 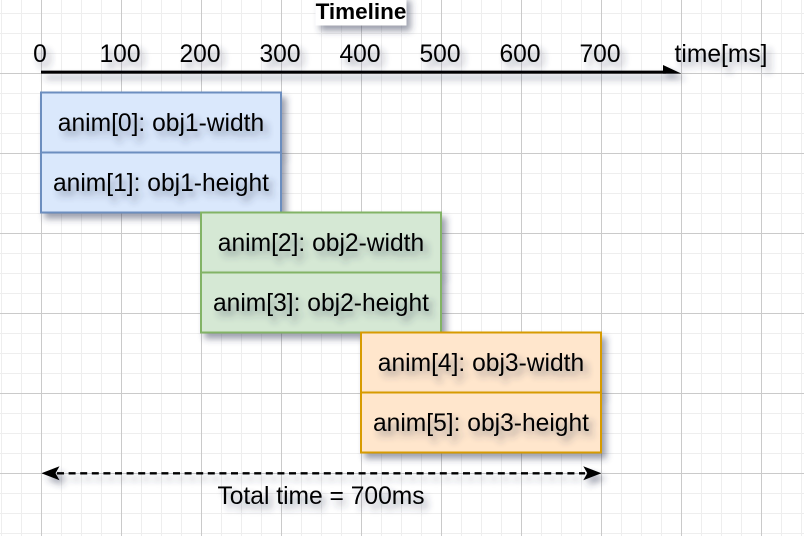 I want to click on svg-text: Timeline, so click(x=361, y=12).